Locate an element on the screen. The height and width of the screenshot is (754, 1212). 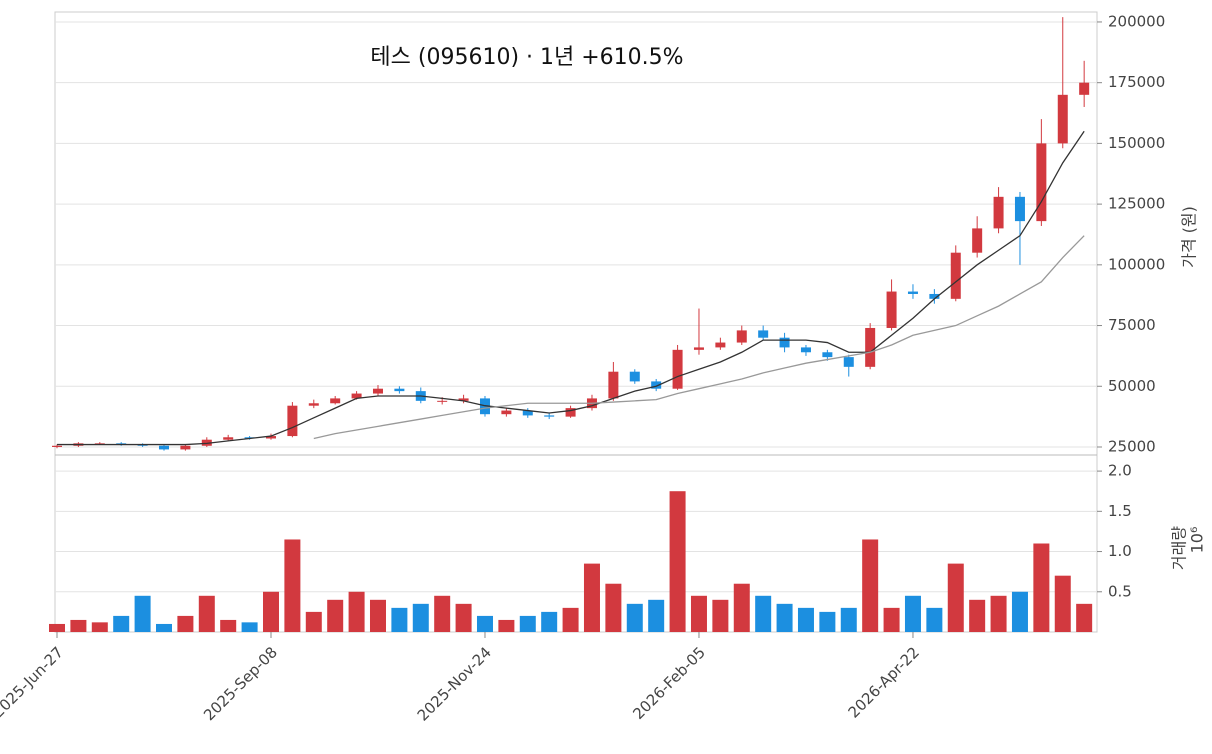
y-tick-label: 1.0 is located at coordinates (1120, 551).